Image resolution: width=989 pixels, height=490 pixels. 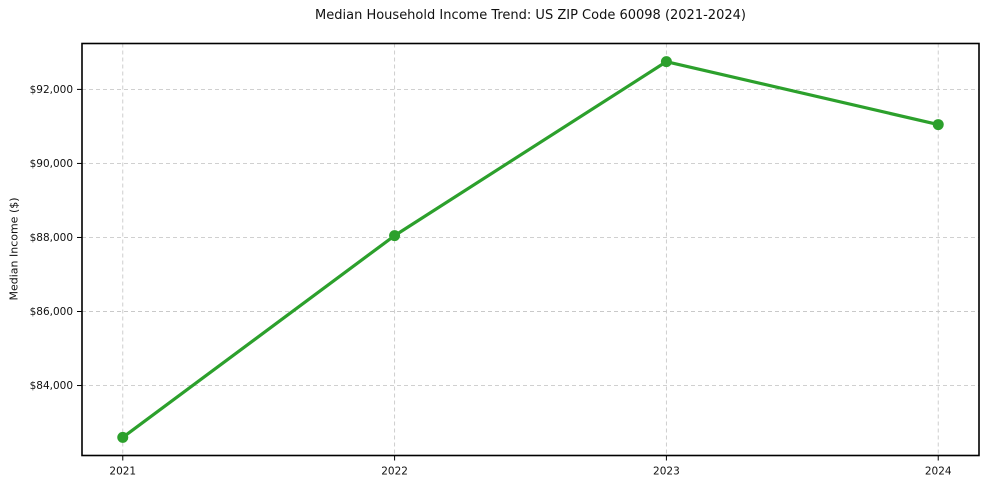 I want to click on data-point-2021, so click(x=123, y=437).